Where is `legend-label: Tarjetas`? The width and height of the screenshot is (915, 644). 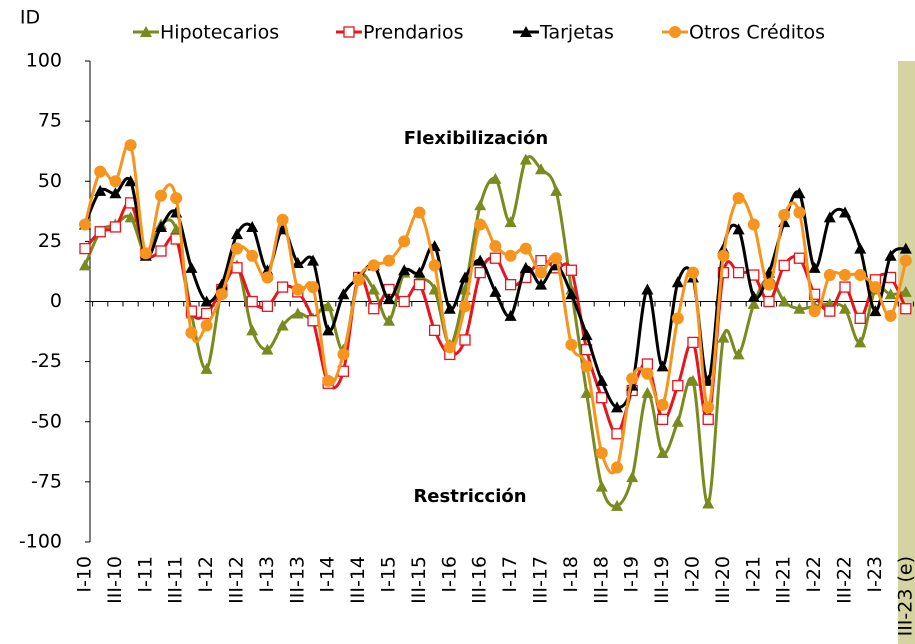 legend-label: Tarjetas is located at coordinates (576, 33).